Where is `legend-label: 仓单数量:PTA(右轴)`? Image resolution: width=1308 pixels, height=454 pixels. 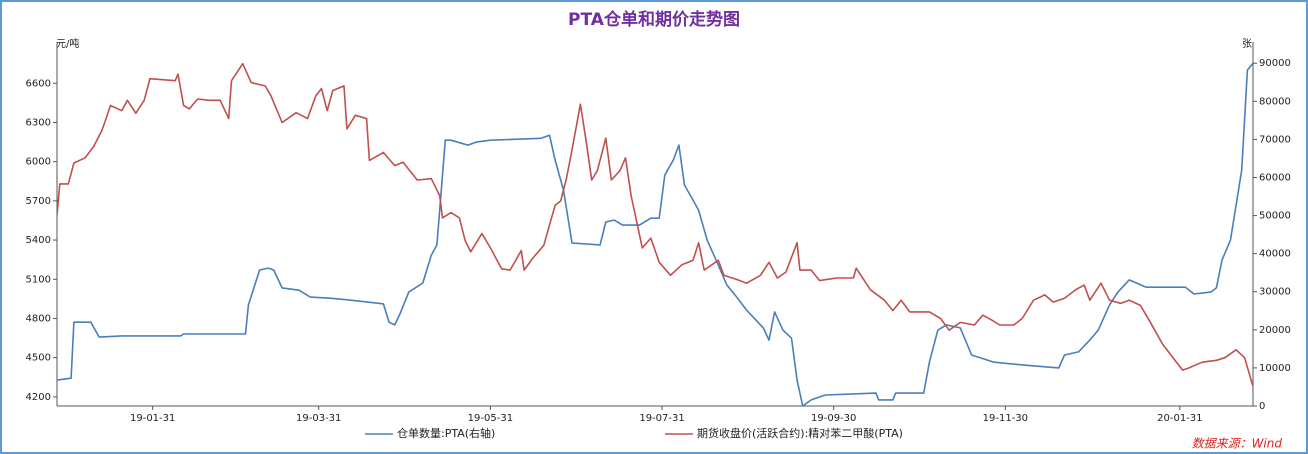 legend-label: 仓单数量:PTA(右轴) is located at coordinates (446, 433).